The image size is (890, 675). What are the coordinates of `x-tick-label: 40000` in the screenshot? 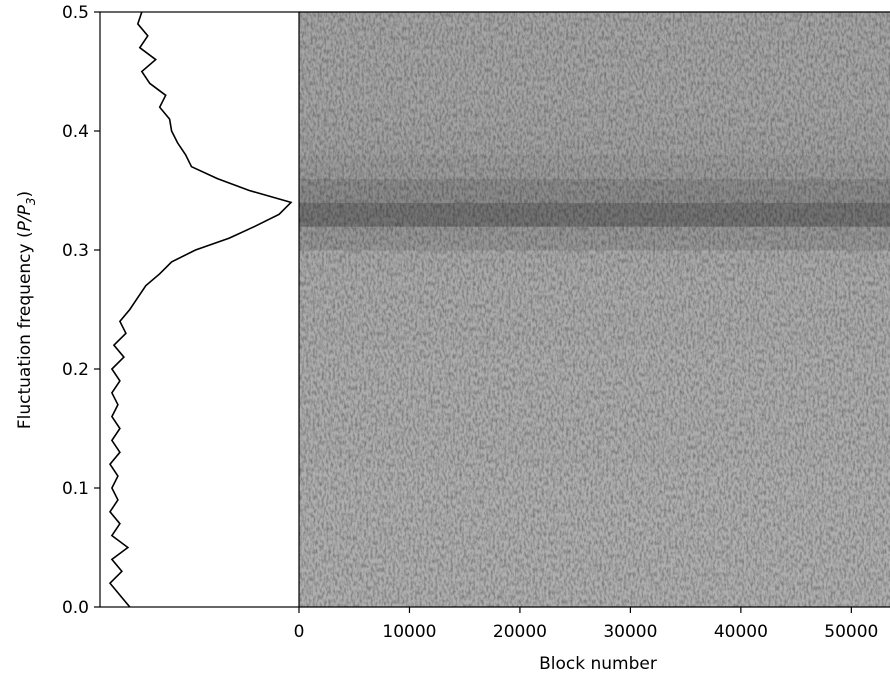 It's located at (741, 632).